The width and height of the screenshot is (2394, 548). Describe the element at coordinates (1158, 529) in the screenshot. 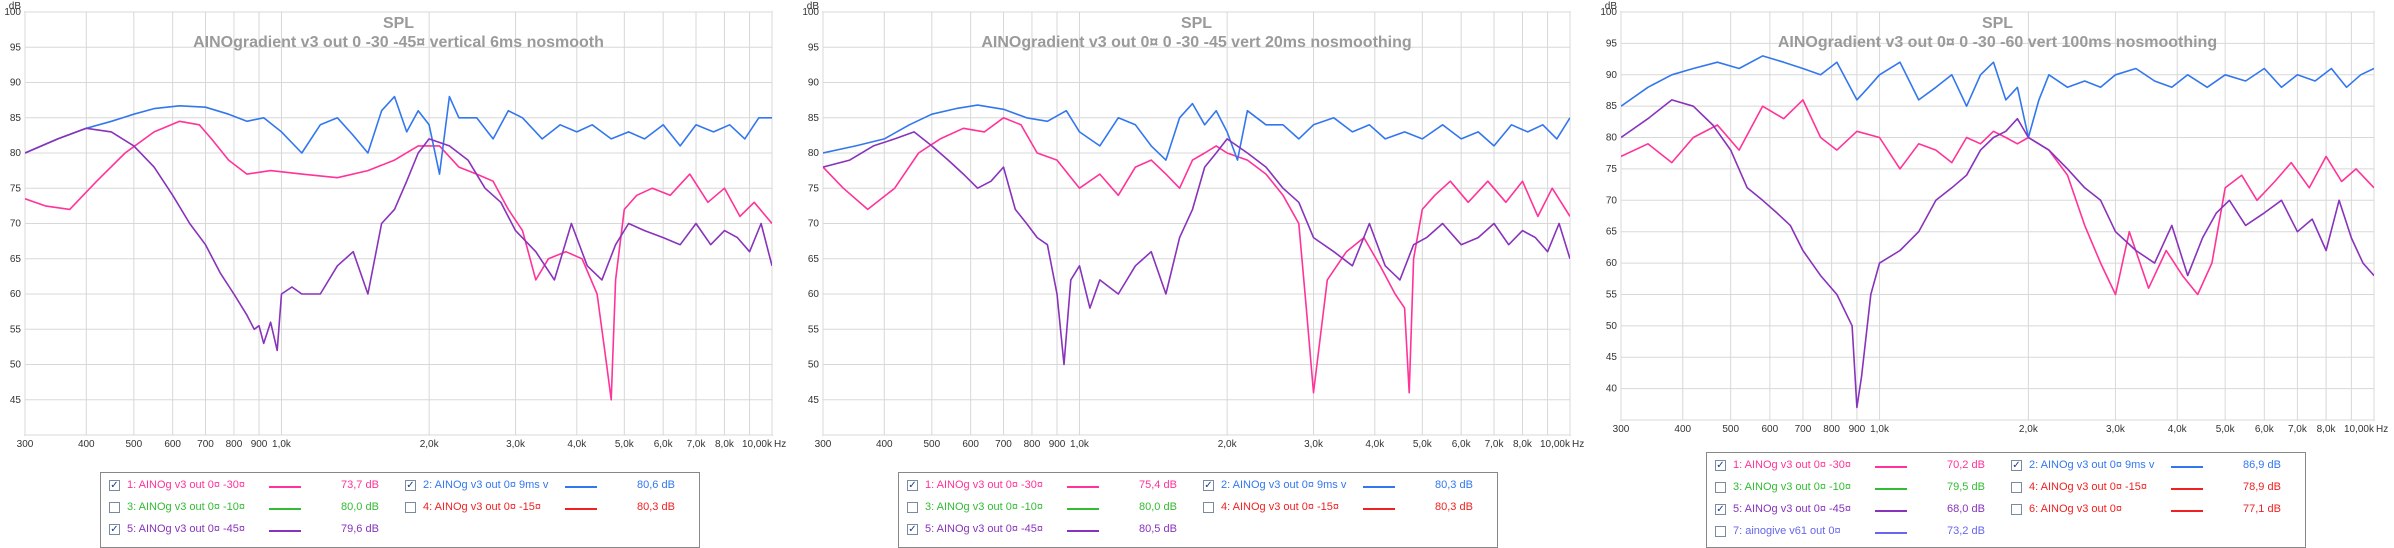

I see `legend-value: 80,5 dB` at that location.